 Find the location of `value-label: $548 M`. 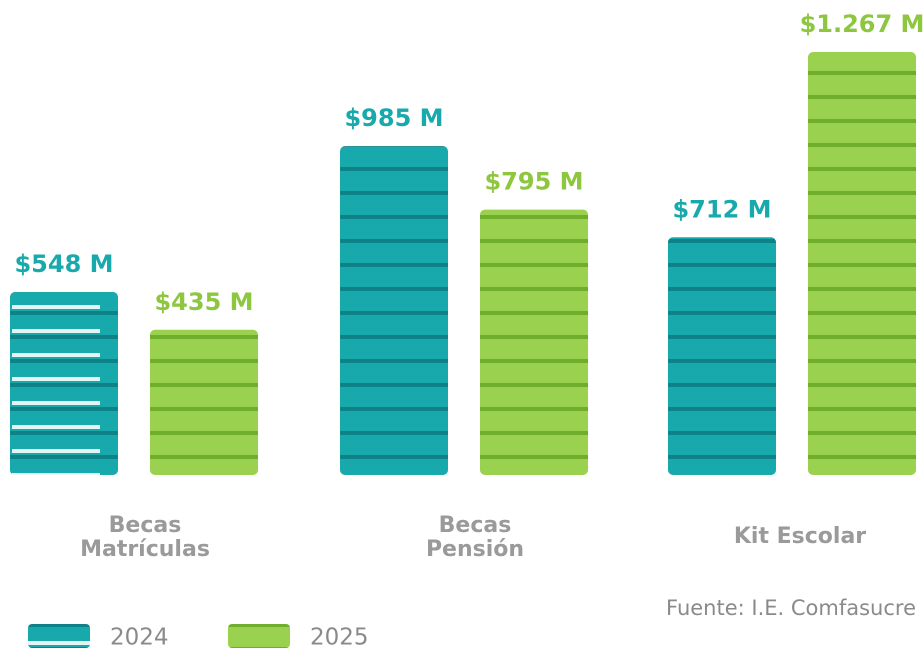

value-label: $548 M is located at coordinates (63, 264).